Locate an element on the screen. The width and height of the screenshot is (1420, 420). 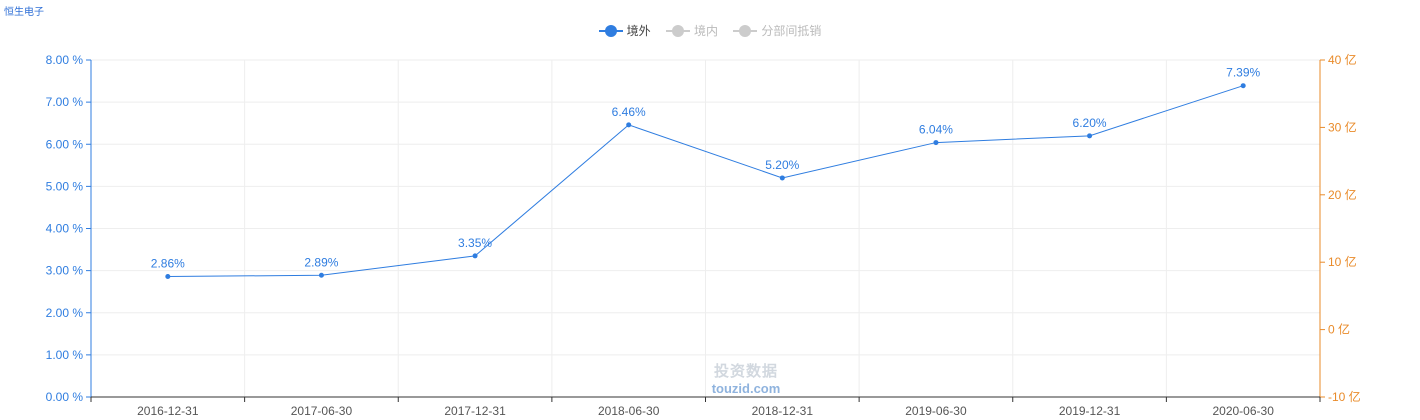
legend-item-overseas: 境外 is located at coordinates (624, 30).